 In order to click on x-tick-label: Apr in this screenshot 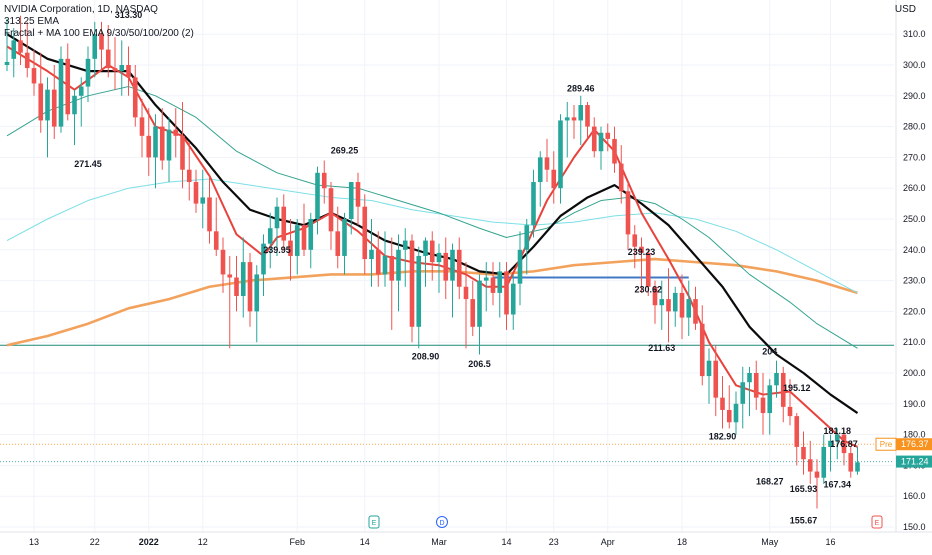, I will do `click(608, 542)`.